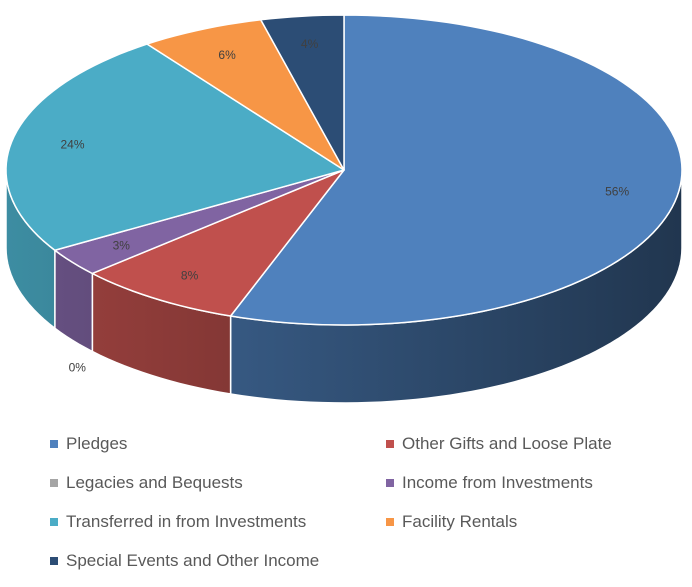 The height and width of the screenshot is (587, 692). What do you see at coordinates (460, 521) in the screenshot?
I see `legend-label: Facility Rentals` at bounding box center [460, 521].